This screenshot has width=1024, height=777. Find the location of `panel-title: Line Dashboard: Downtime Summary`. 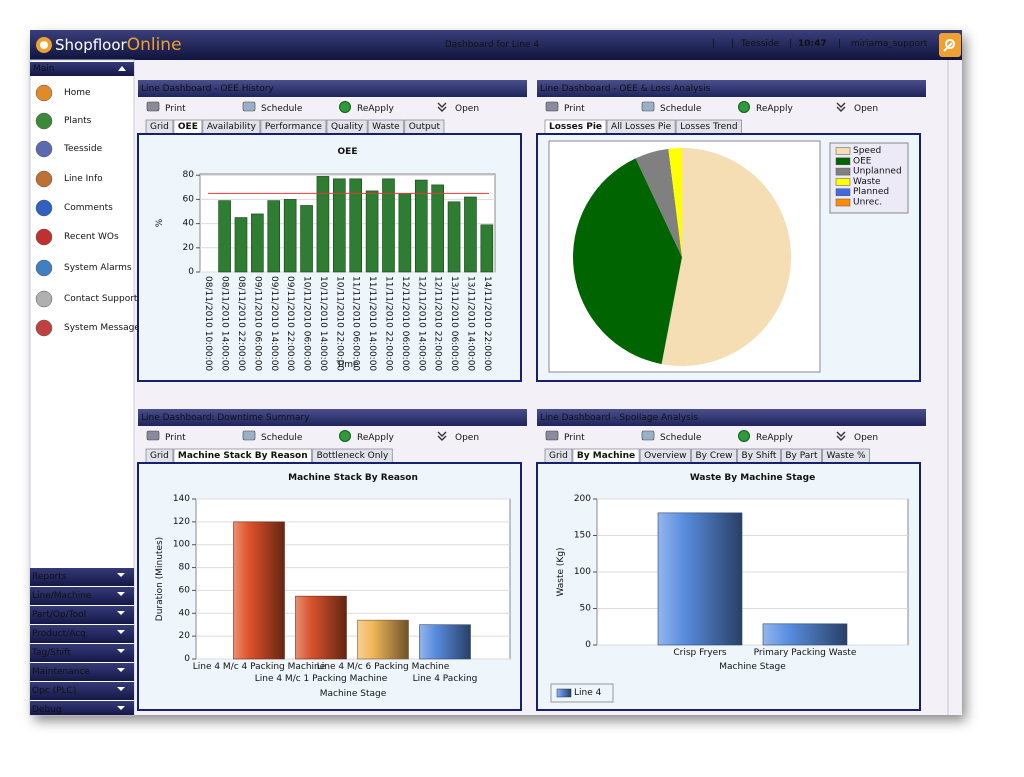

panel-title: Line Dashboard: Downtime Summary is located at coordinates (225, 418).